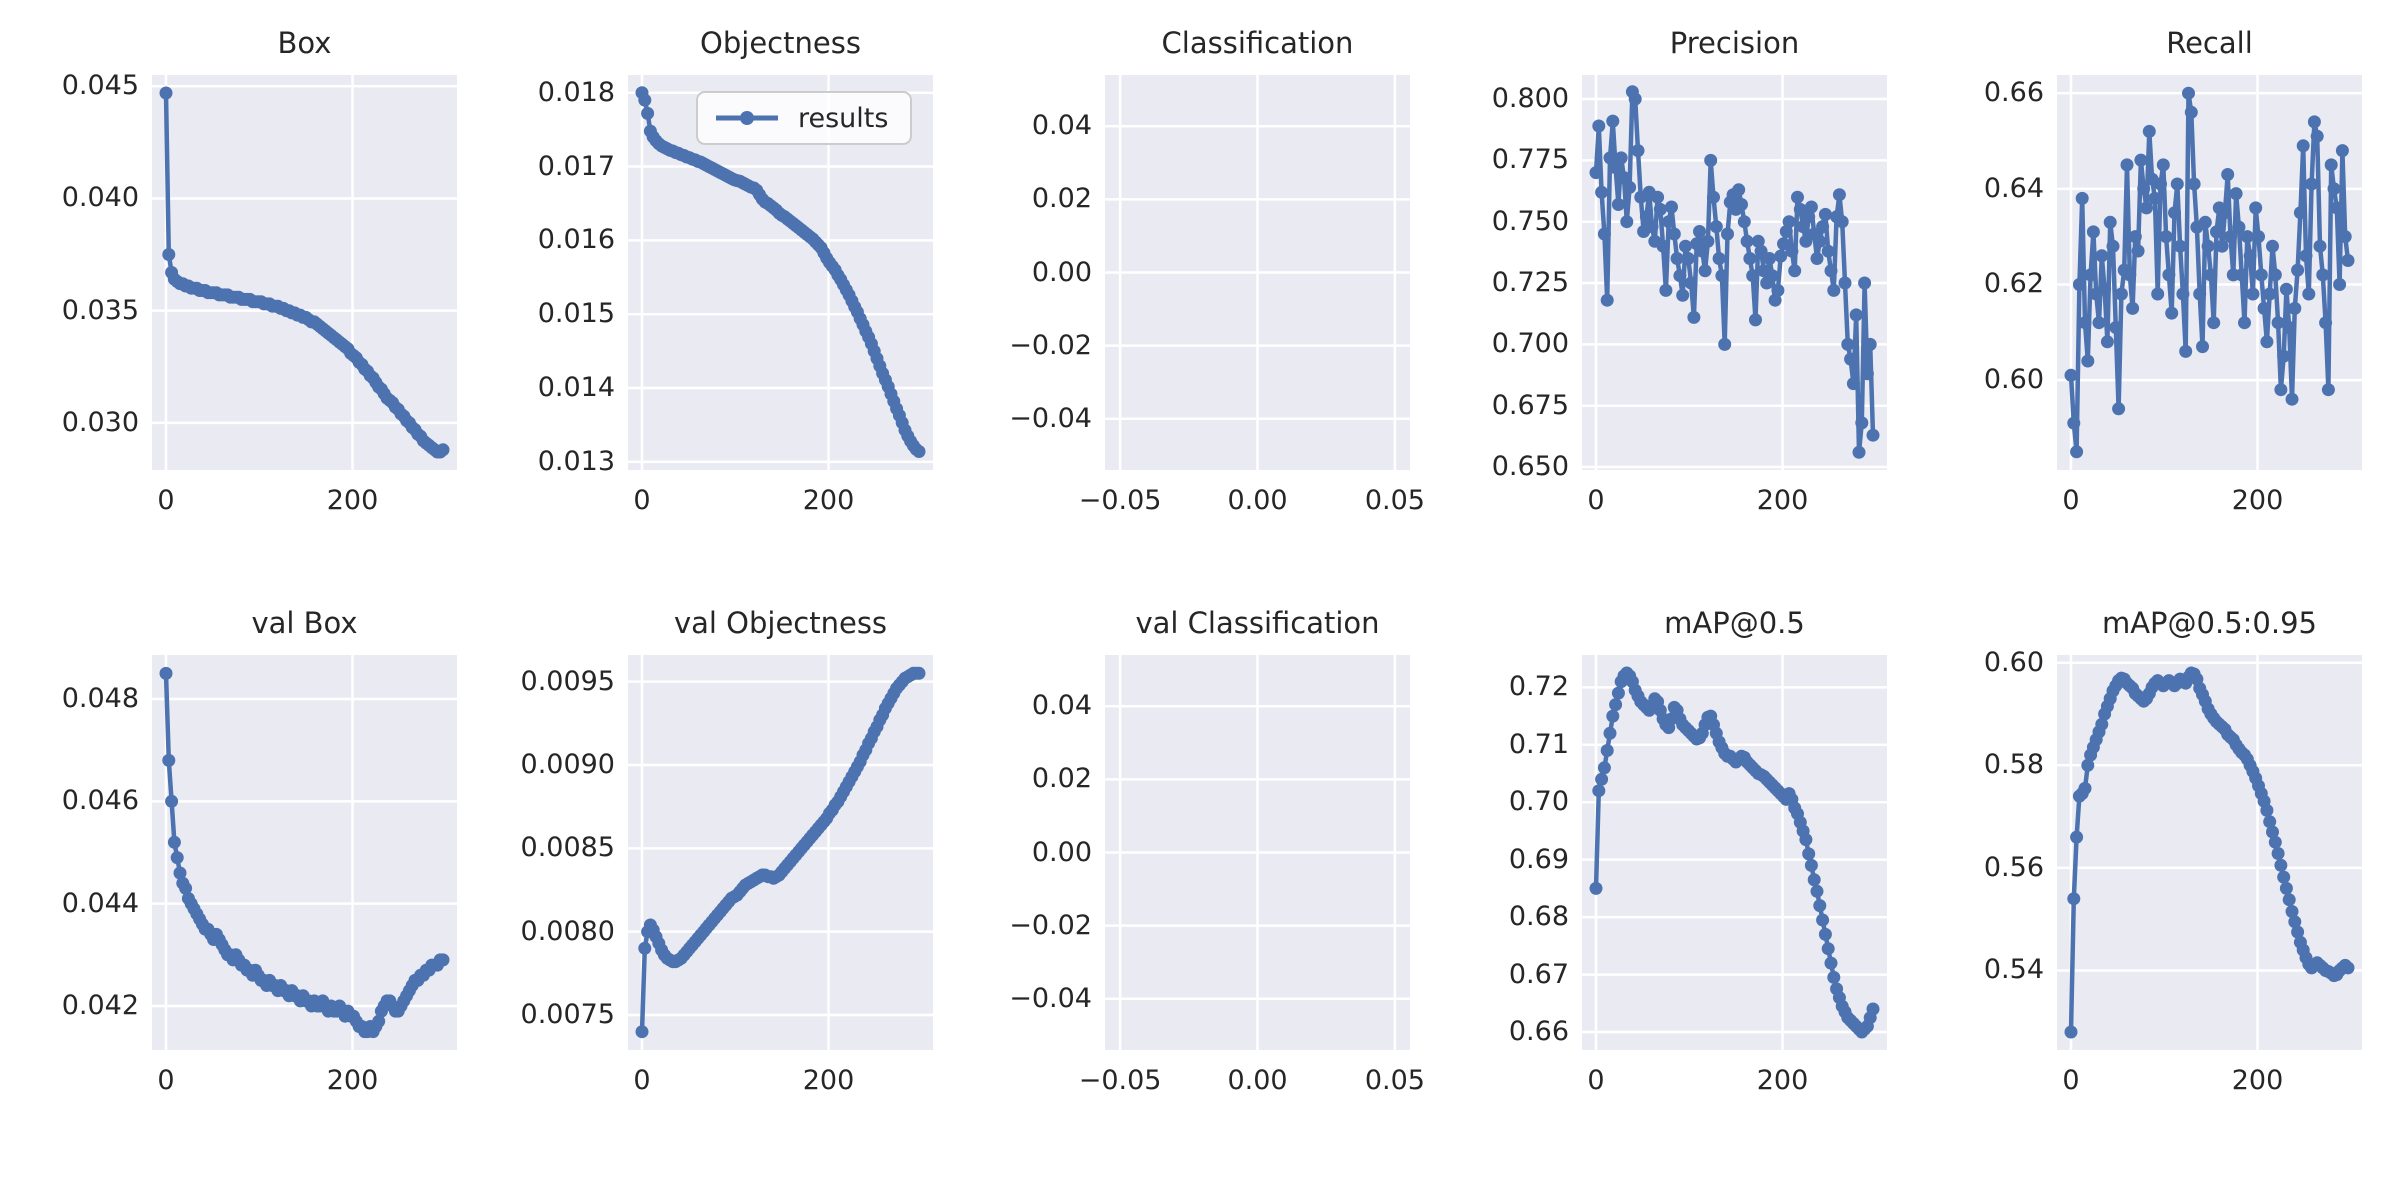 This screenshot has height=1200, width=2400. Describe the element at coordinates (2013, 188) in the screenshot. I see `y-tick-label: 0.64` at that location.